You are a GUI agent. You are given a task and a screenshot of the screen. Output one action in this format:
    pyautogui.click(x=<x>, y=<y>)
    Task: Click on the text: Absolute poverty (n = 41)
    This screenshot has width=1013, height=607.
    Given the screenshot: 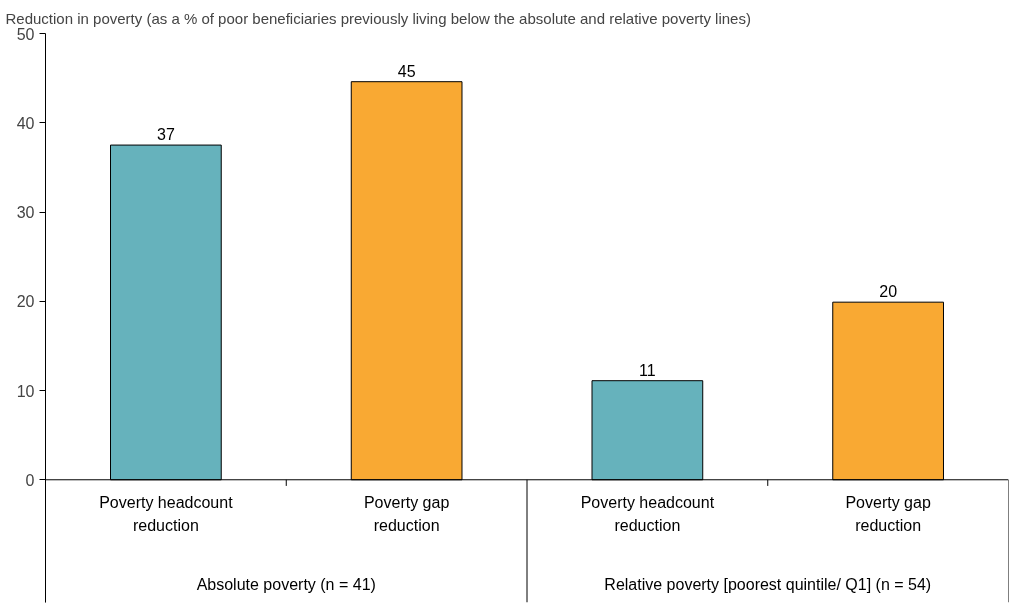 What is the action you would take?
    pyautogui.click(x=286, y=584)
    